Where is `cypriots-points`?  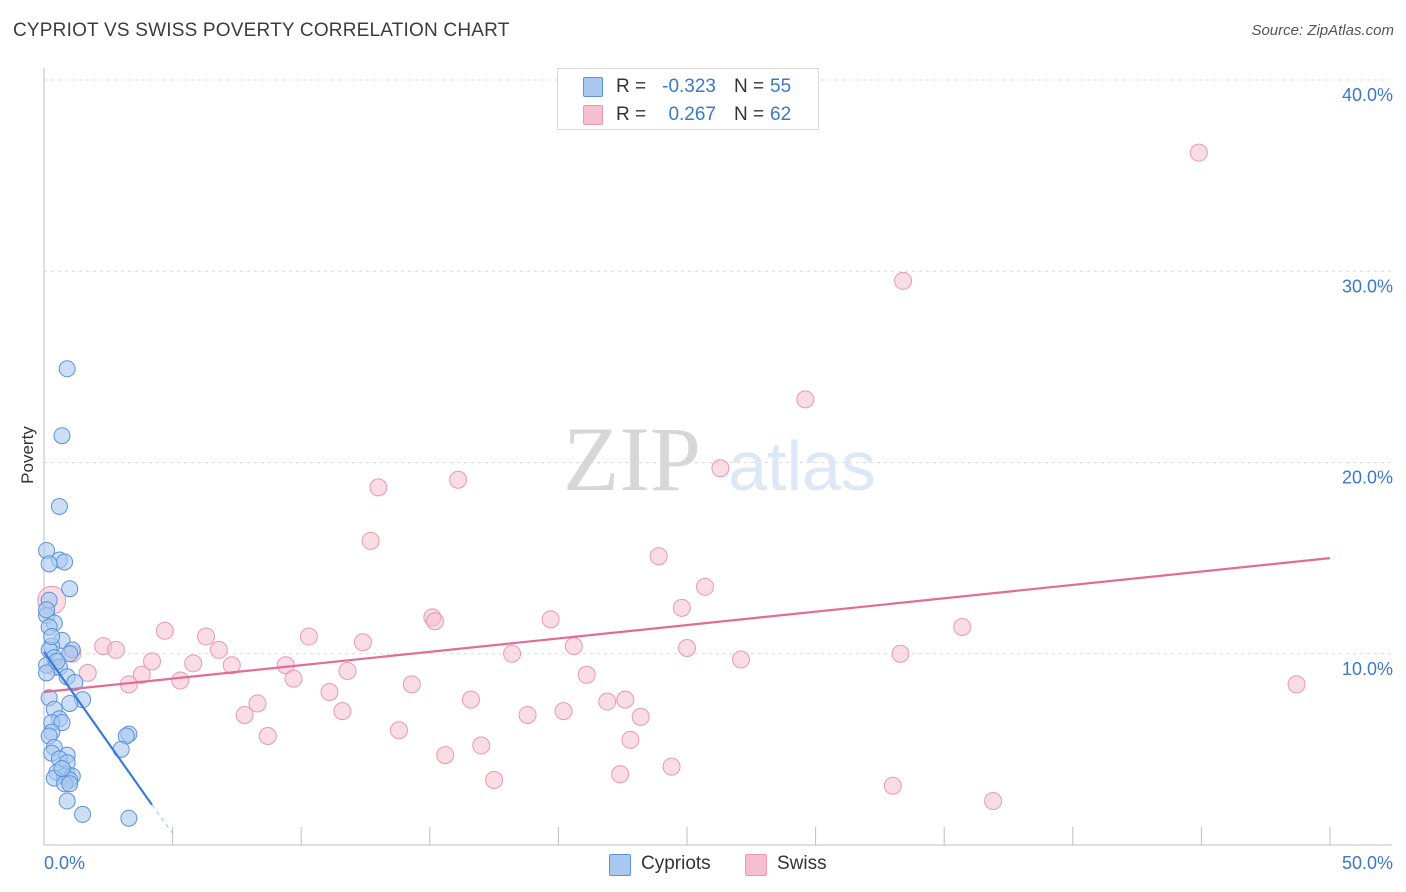 cypriots-points is located at coordinates (88, 593).